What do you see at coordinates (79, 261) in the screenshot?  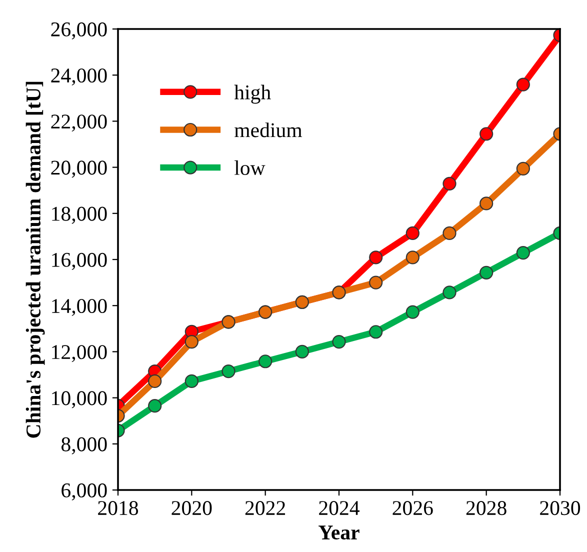 I see `y-tick-label: 16,000` at bounding box center [79, 261].